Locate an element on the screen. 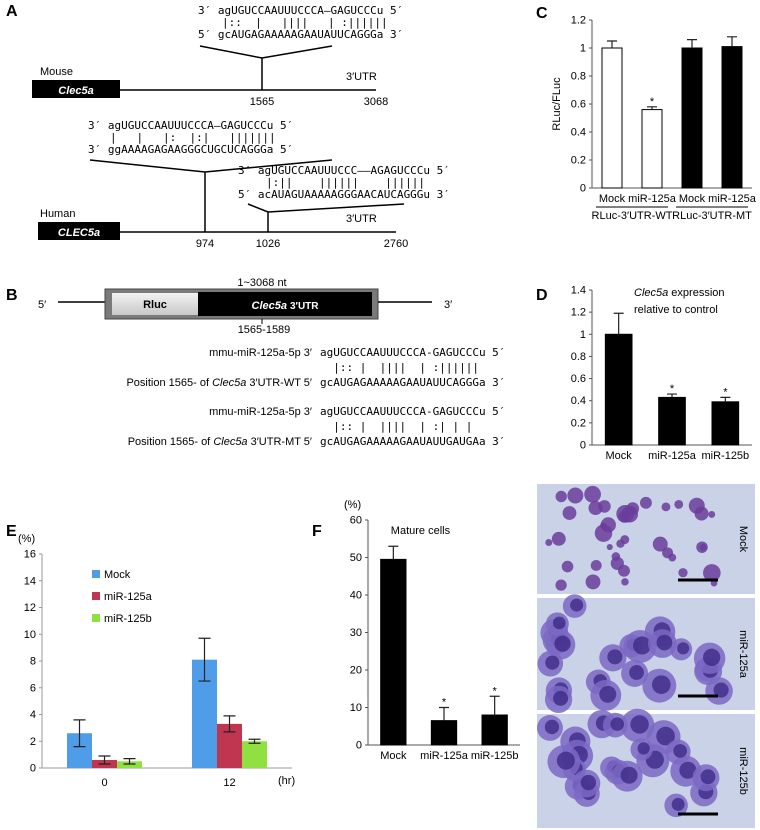 The height and width of the screenshot is (830, 760). y-tick-label: 60 is located at coordinates (356, 521).